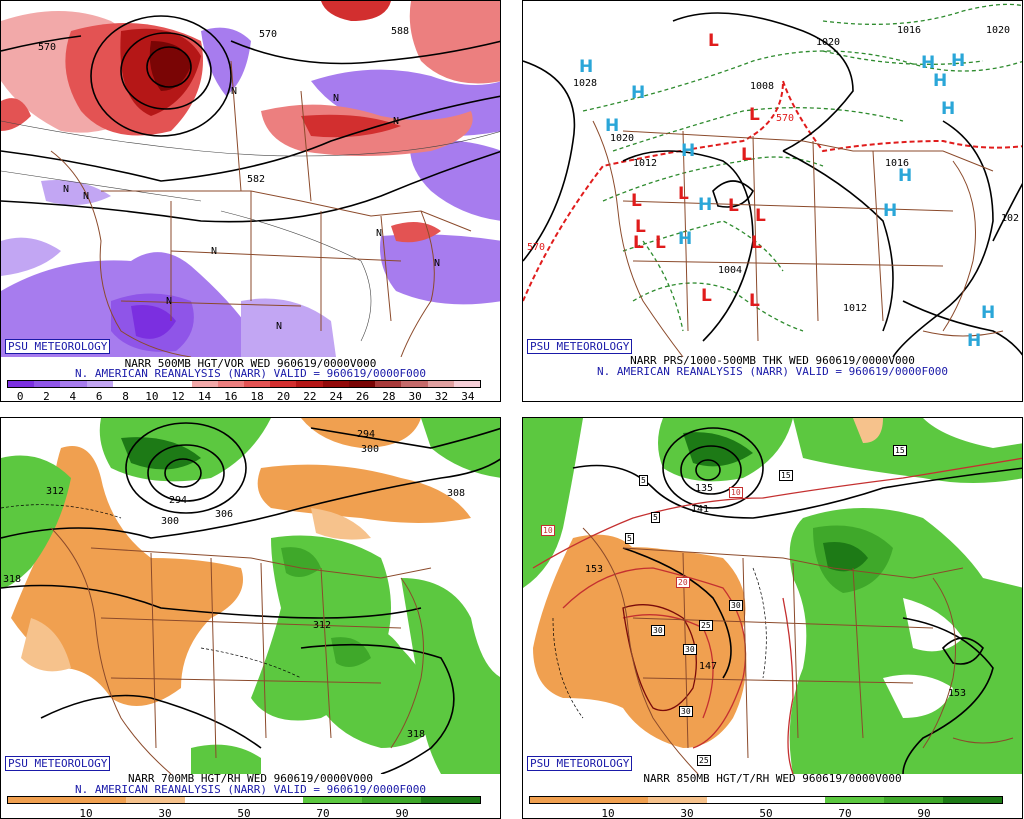 Image resolution: width=1024 pixels, height=819 pixels. What do you see at coordinates (622, 138) in the screenshot?
I see `isobar-label: 1020` at bounding box center [622, 138].